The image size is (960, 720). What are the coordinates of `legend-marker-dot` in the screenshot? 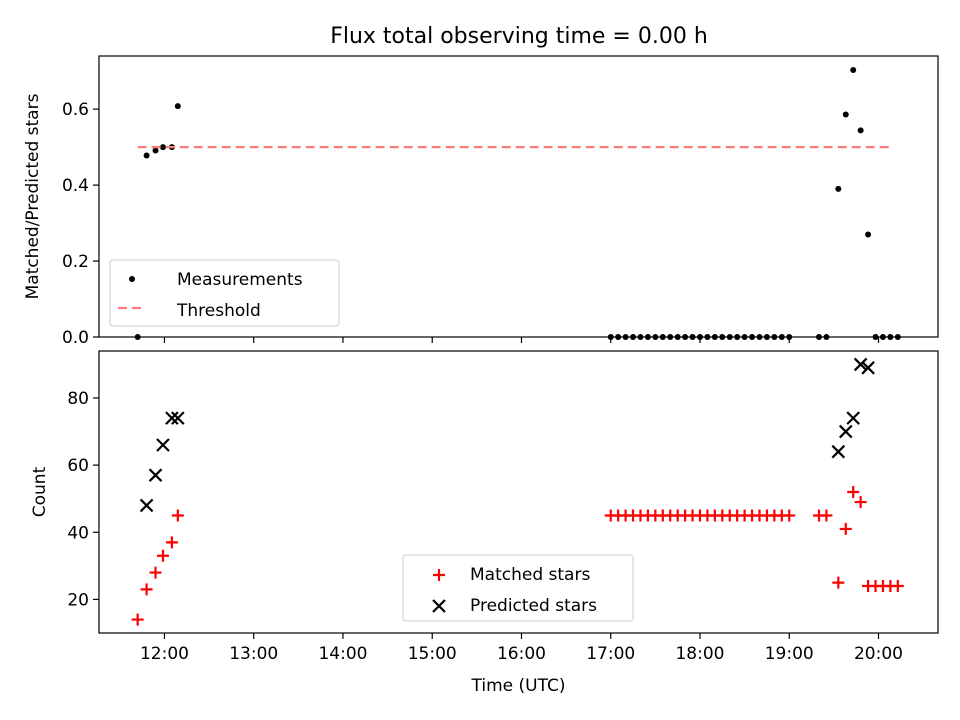 It's located at (132, 279).